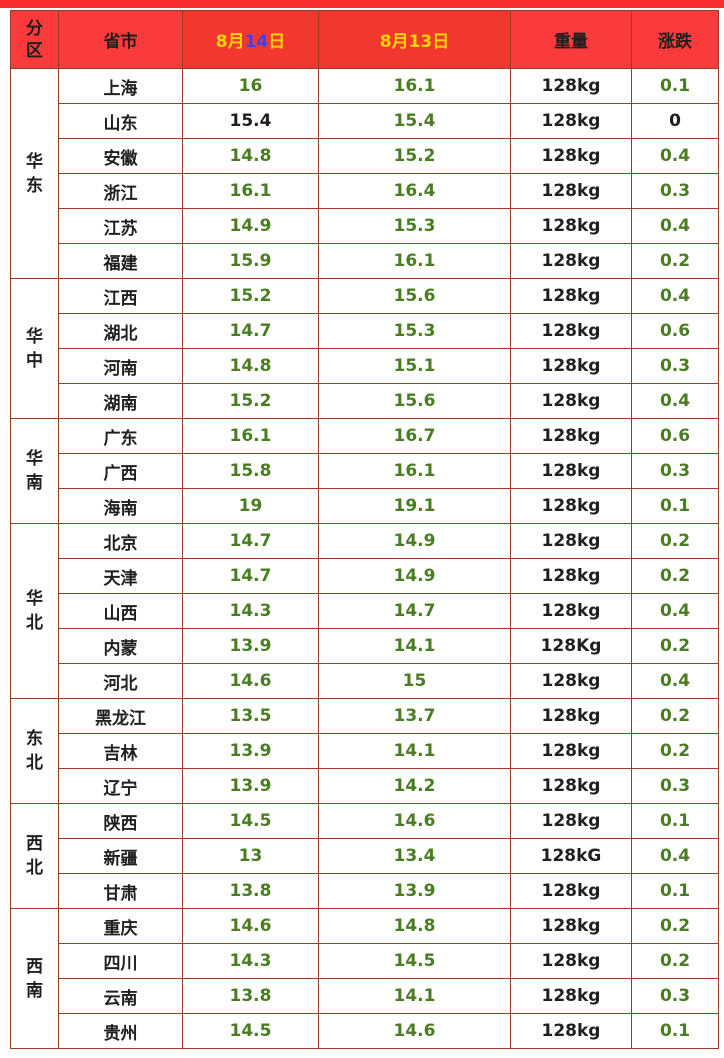 This screenshot has height=1058, width=724. Describe the element at coordinates (250, 821) in the screenshot. I see `price-today-cell: 14.5` at that location.